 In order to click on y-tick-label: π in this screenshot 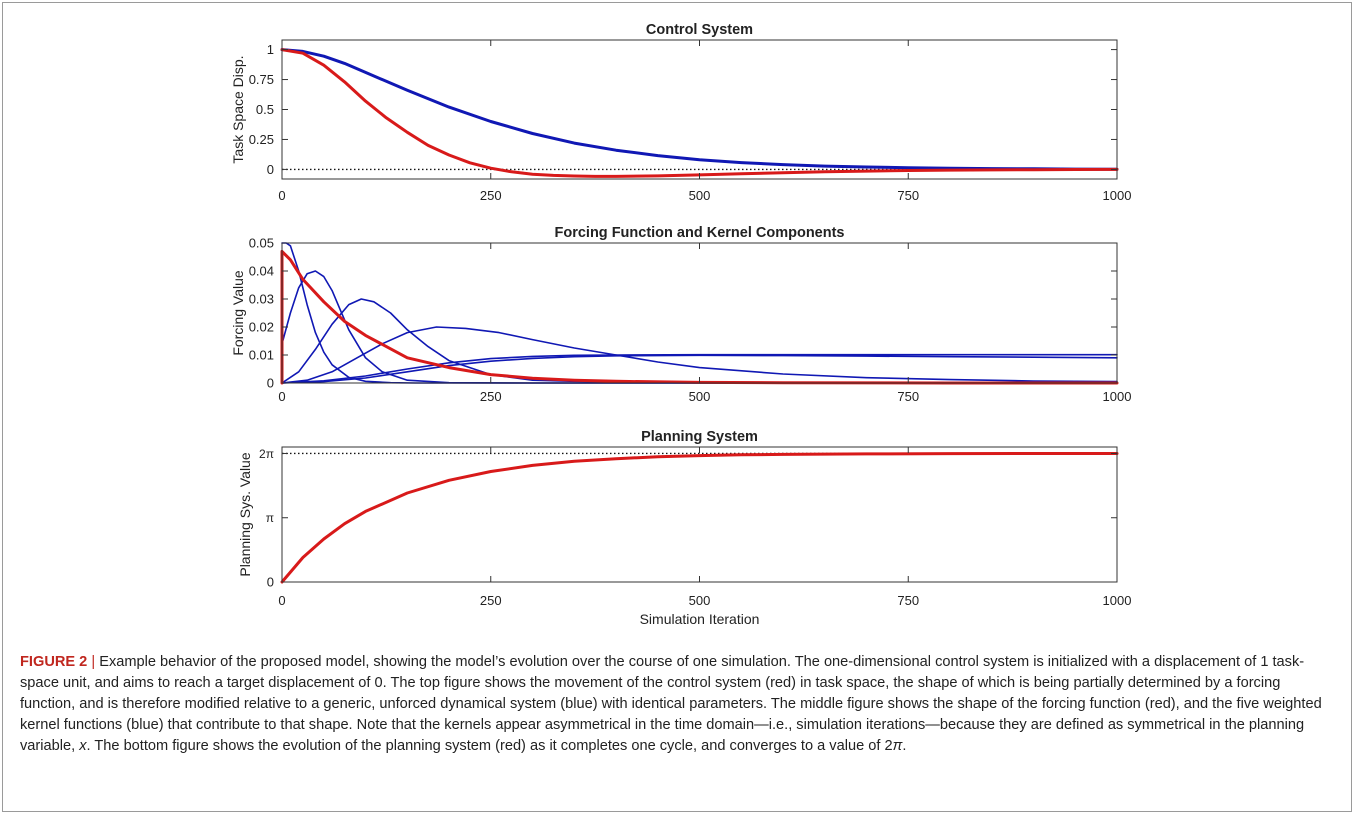, I will do `click(270, 518)`.